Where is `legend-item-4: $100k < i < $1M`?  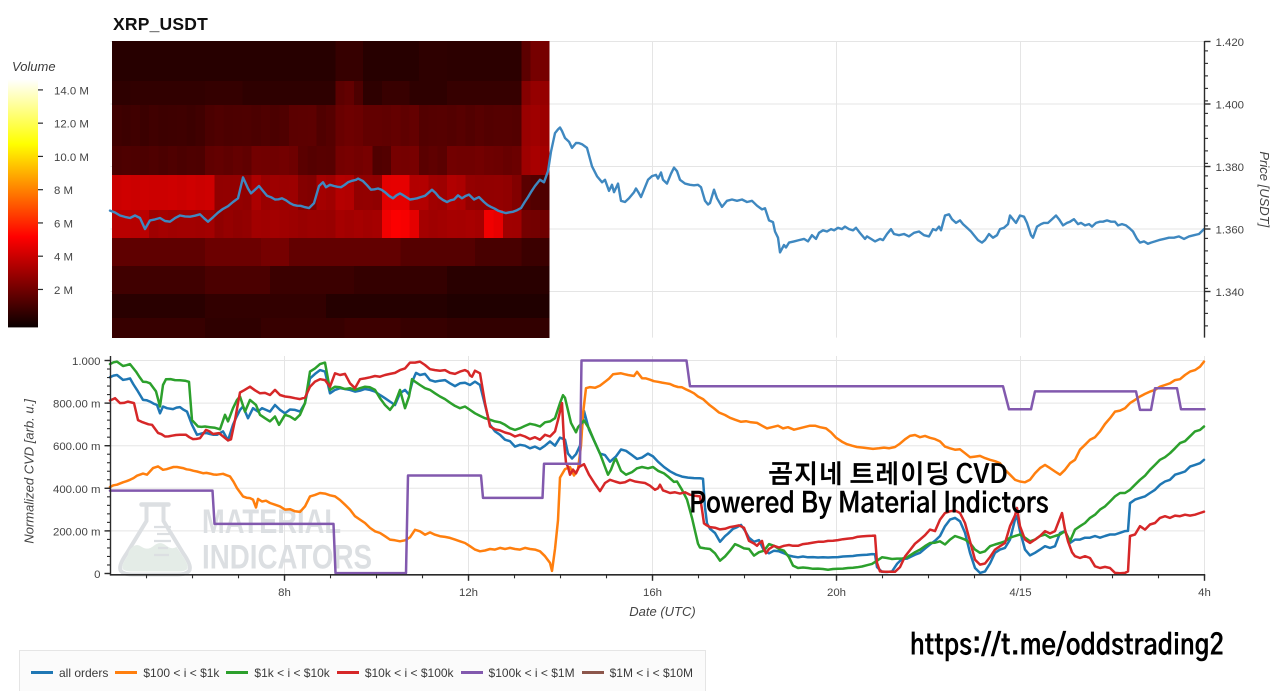
legend-item-4: $100k < i < $1M is located at coordinates (517, 673).